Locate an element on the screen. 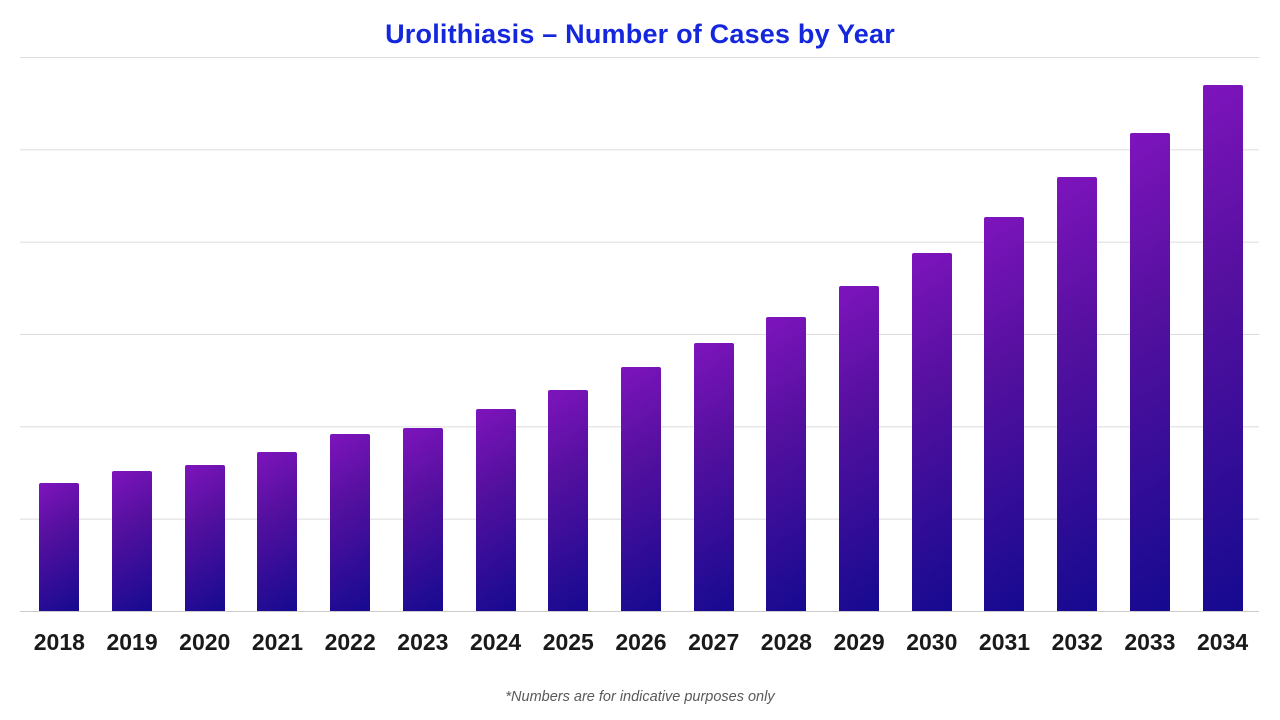  bar-2033 is located at coordinates (1149, 371).